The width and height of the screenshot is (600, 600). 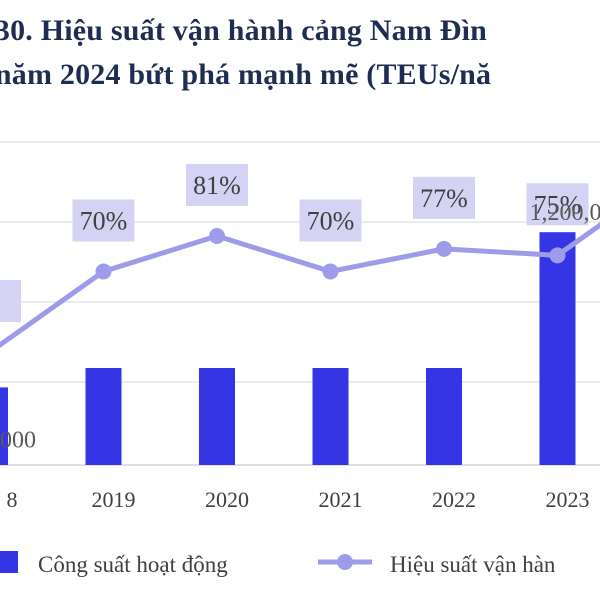 What do you see at coordinates (557, 255) in the screenshot?
I see `line-point-2023` at bounding box center [557, 255].